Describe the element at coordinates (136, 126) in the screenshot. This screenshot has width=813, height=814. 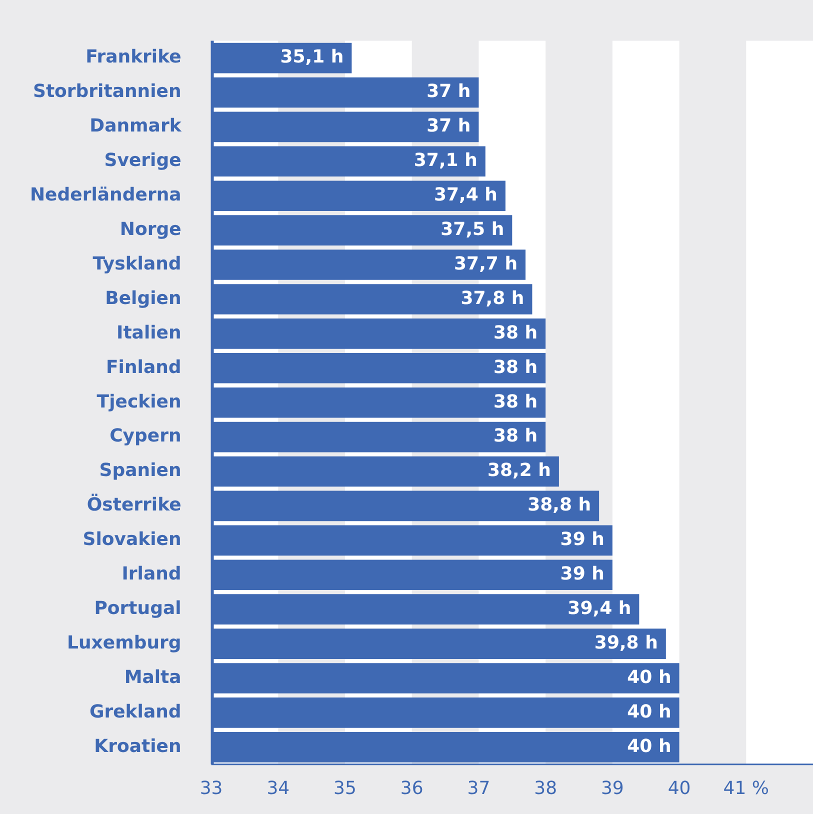
I see `y-tick-label: Danmark` at that location.